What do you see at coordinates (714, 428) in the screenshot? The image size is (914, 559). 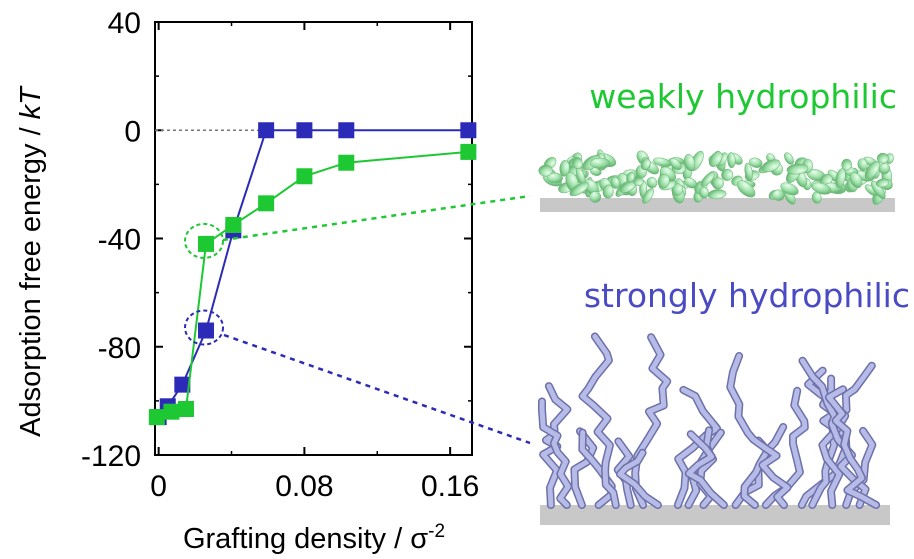 I see `strong-brush-illustration` at bounding box center [714, 428].